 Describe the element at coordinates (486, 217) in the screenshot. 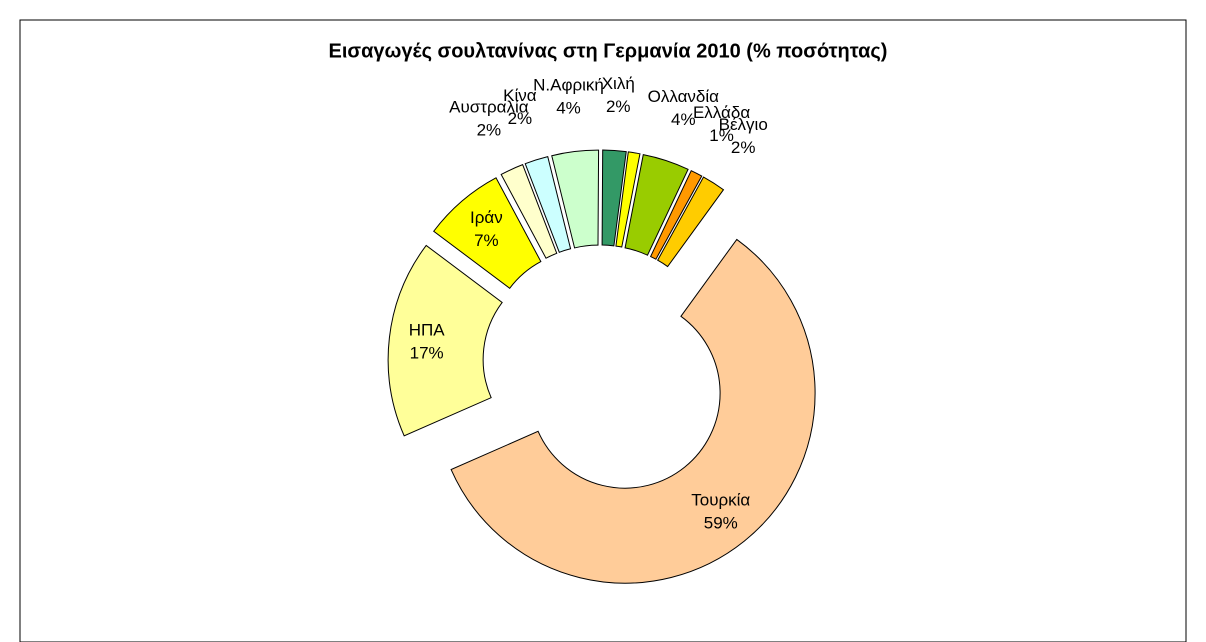

I see `slice-label: Ιράν` at that location.